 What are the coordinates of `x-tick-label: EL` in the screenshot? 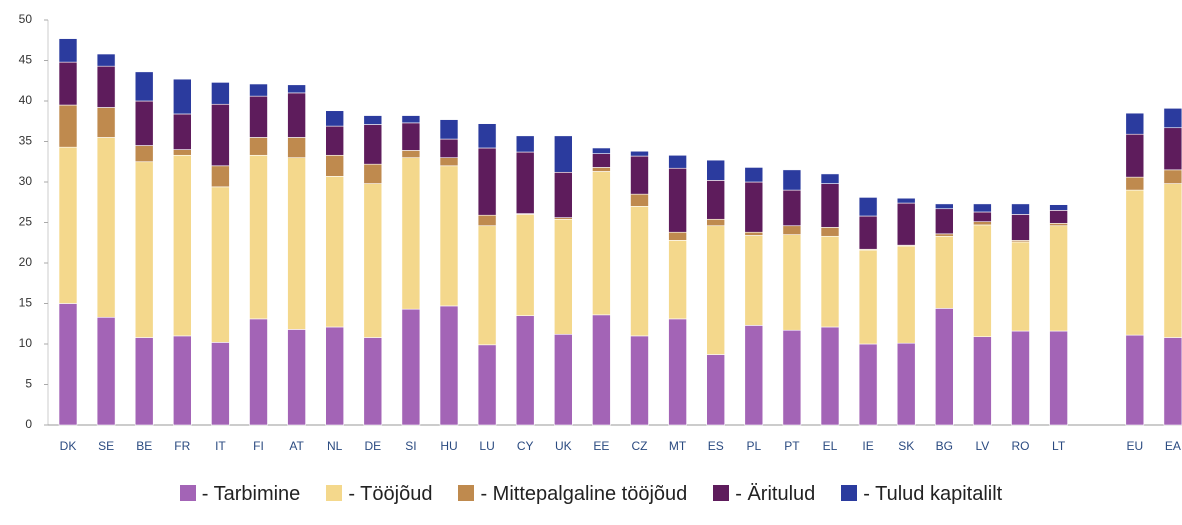 It's located at (830, 446).